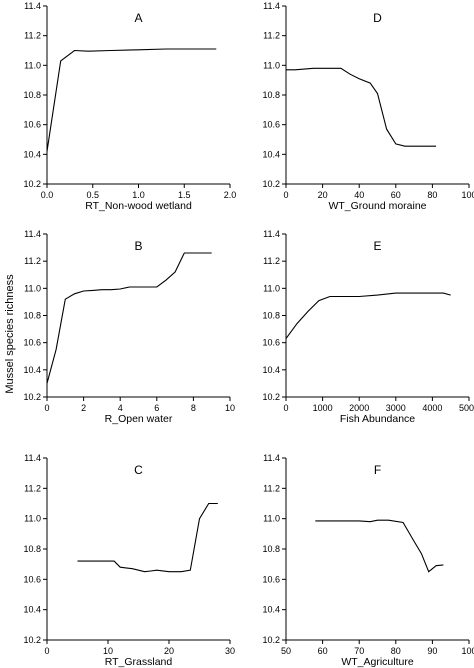  What do you see at coordinates (396, 408) in the screenshot?
I see `x-tick-label: 3000` at bounding box center [396, 408].